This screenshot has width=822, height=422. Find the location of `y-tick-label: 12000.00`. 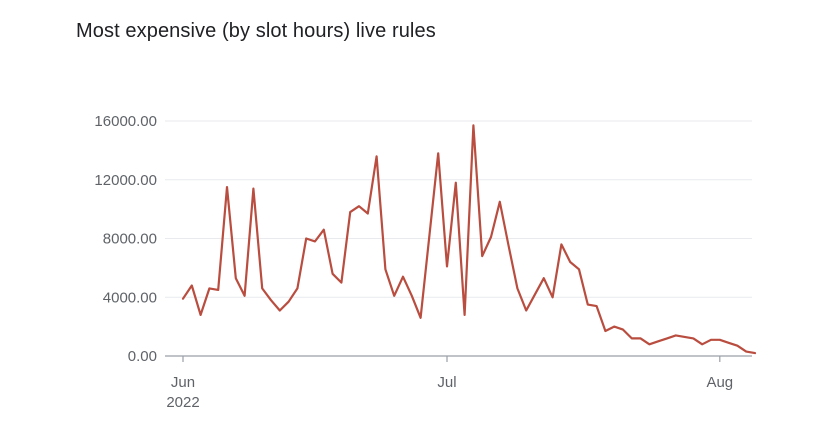

y-tick-label: 12000.00 is located at coordinates (125, 180).